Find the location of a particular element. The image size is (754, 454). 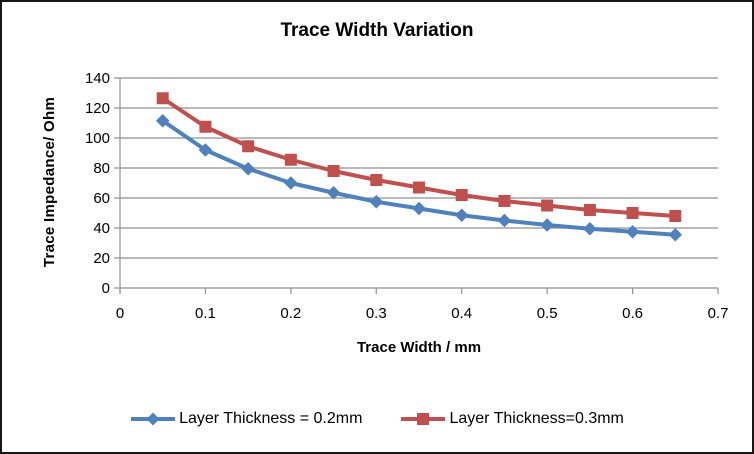

x-tick-label: 0.3 is located at coordinates (376, 313).